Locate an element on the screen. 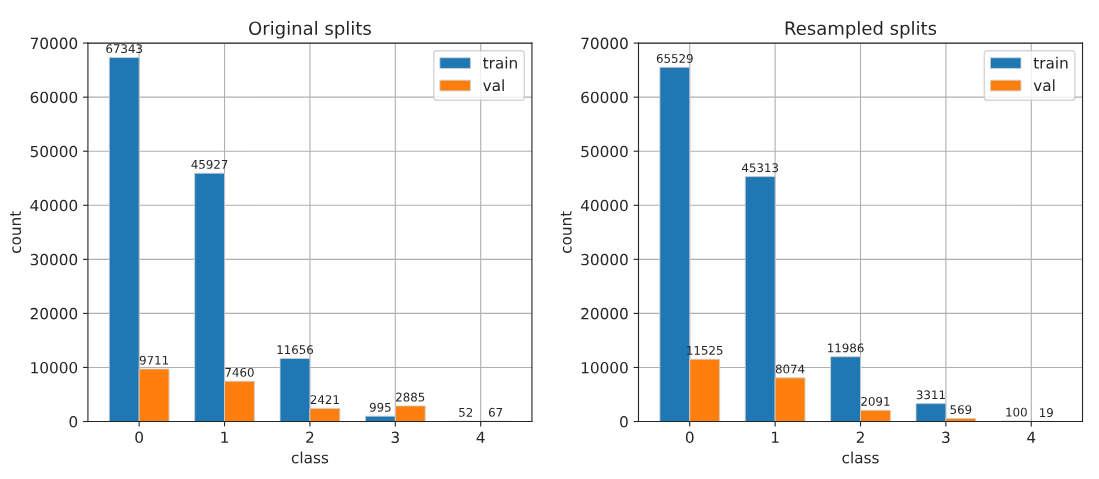 The image size is (1099, 479). data-label: 19 is located at coordinates (1046, 413).